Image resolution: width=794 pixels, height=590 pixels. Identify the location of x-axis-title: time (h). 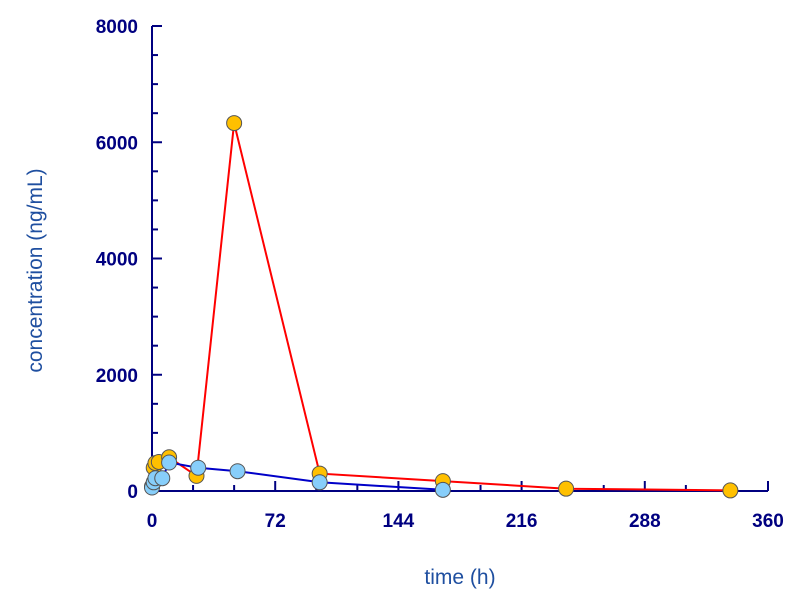
(459, 577).